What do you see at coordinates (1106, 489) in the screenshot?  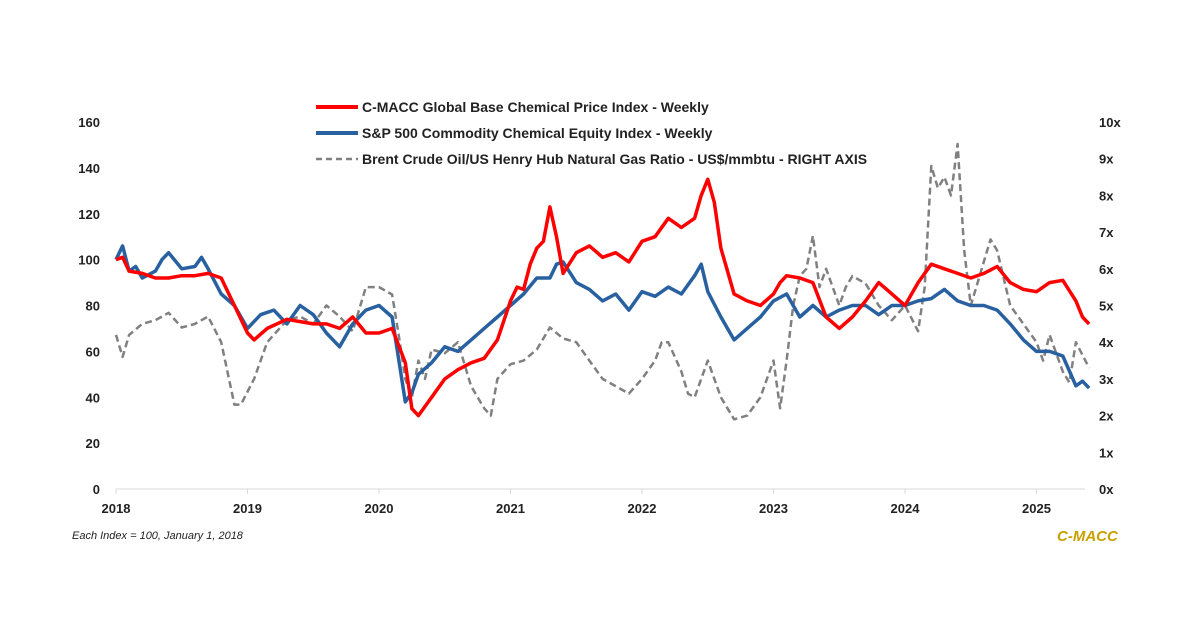 I see `y2-tick-label: 0x` at bounding box center [1106, 489].